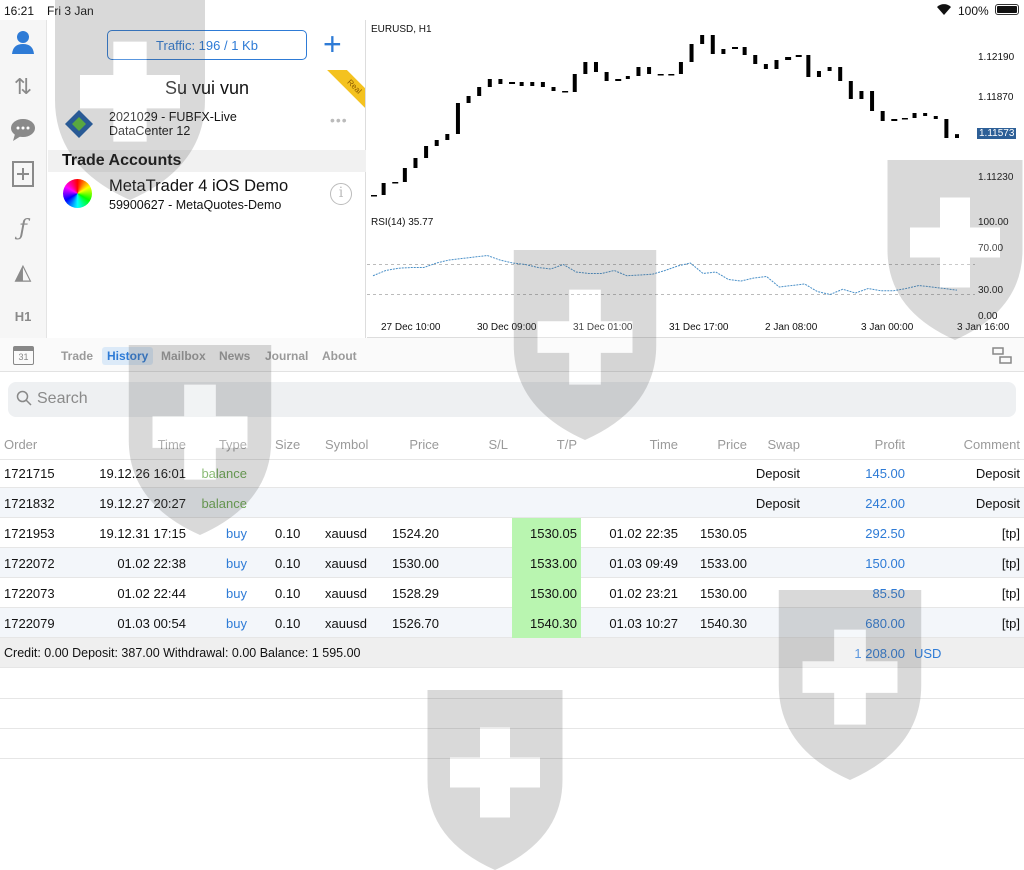 The height and width of the screenshot is (870, 1024). Describe the element at coordinates (347, 444) in the screenshot. I see `header-symbol: Symbol` at that location.